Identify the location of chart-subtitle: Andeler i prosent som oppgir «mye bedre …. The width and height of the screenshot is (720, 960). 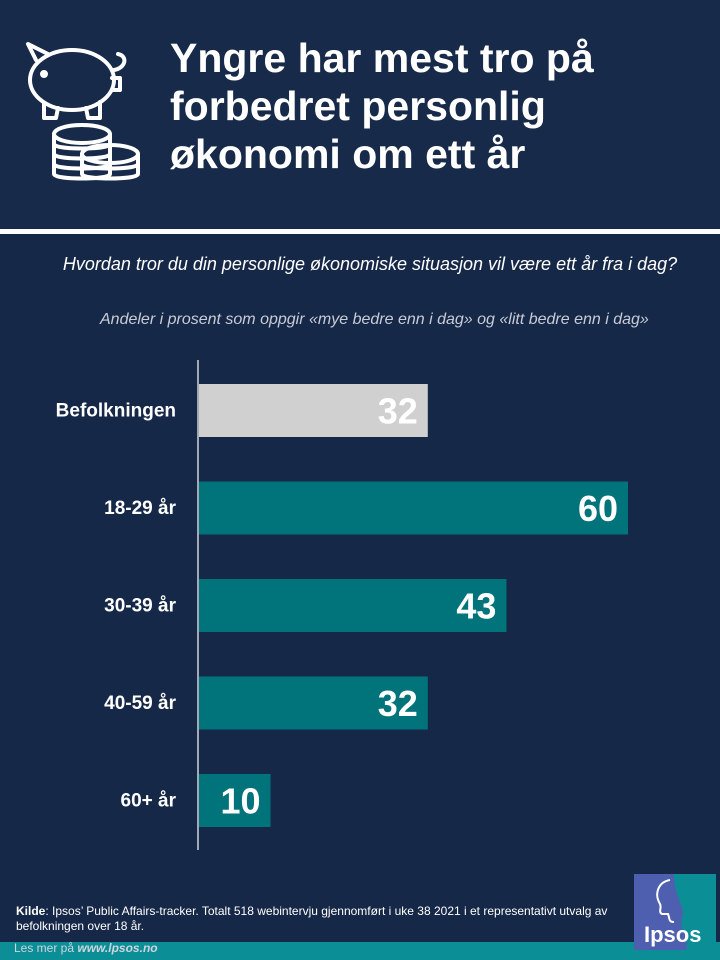
(374, 319).